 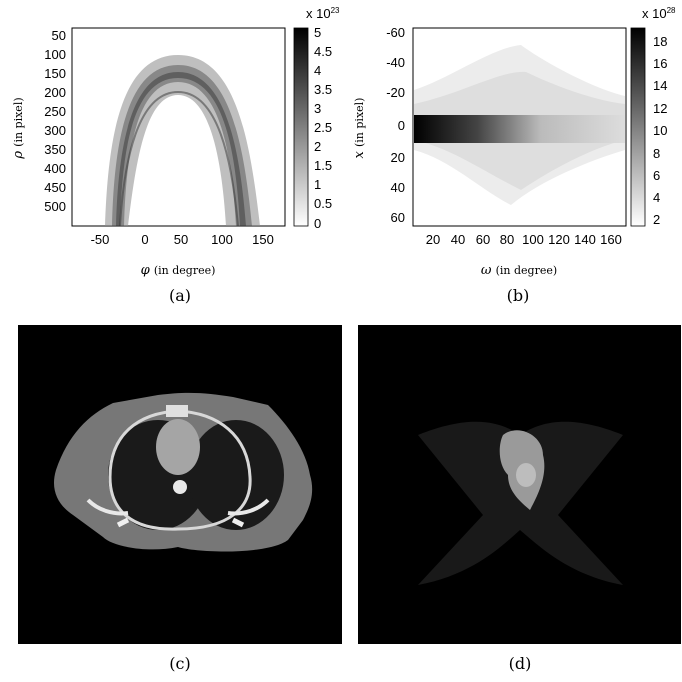 I want to click on y-tick: -40, so click(x=395, y=62).